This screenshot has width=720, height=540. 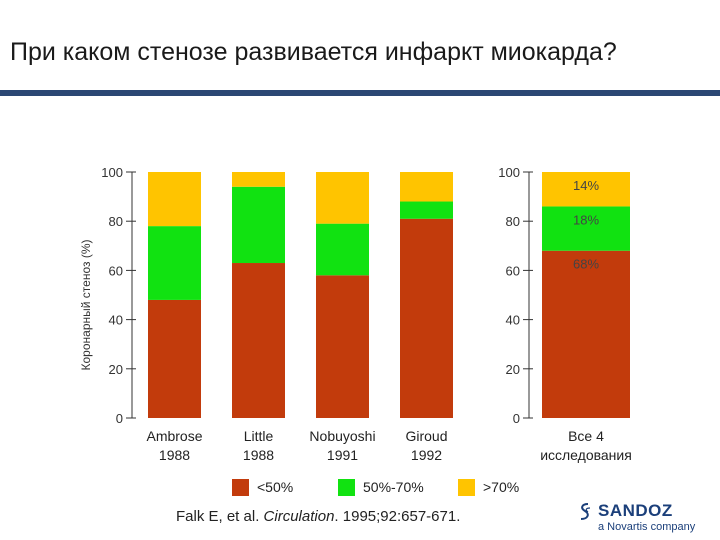 What do you see at coordinates (86, 305) in the screenshot?
I see `y-axis-title: Коронарный стеноз (%)` at bounding box center [86, 305].